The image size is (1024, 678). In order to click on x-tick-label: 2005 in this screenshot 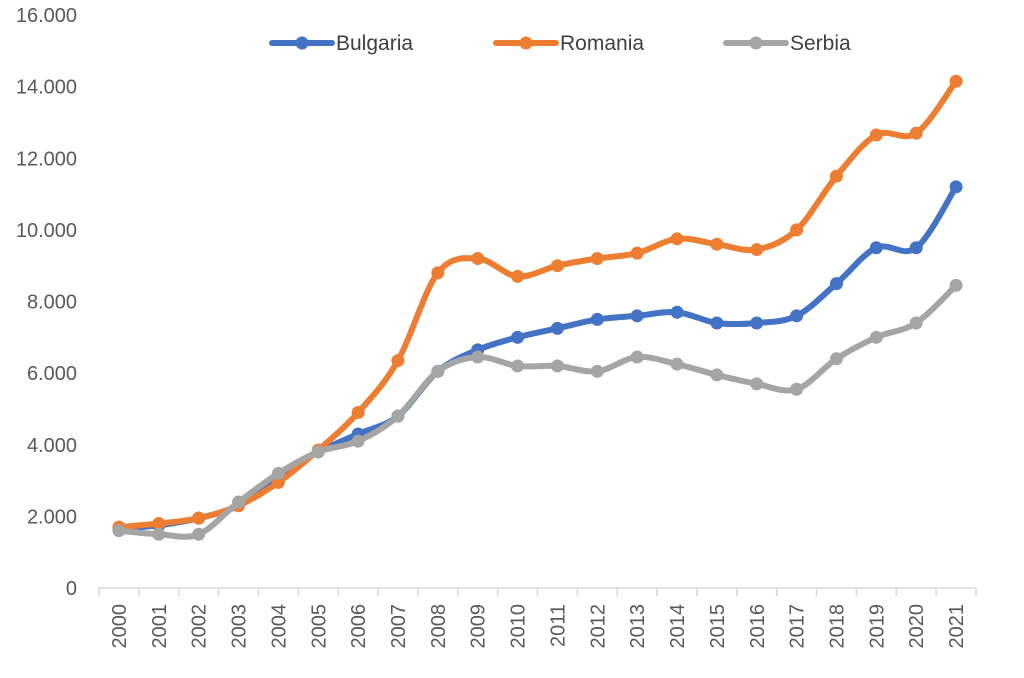, I will do `click(319, 626)`.